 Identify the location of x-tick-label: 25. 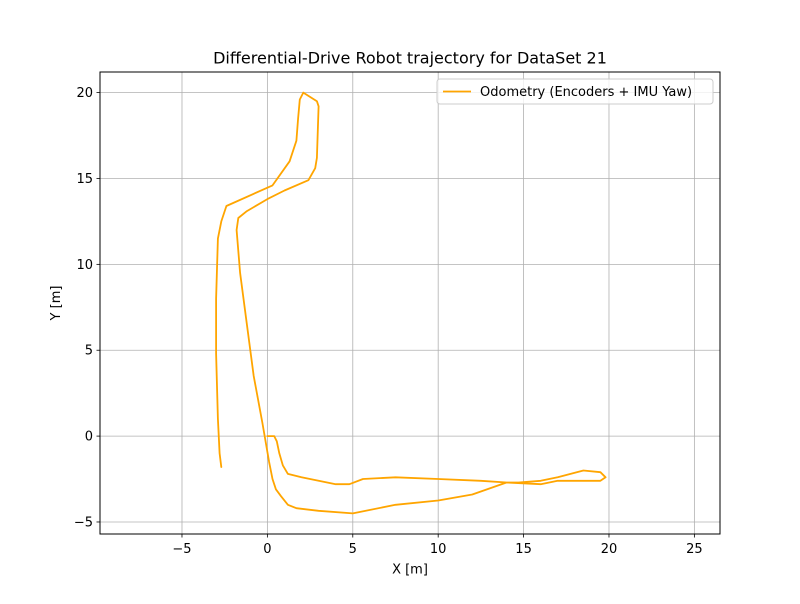
(694, 549).